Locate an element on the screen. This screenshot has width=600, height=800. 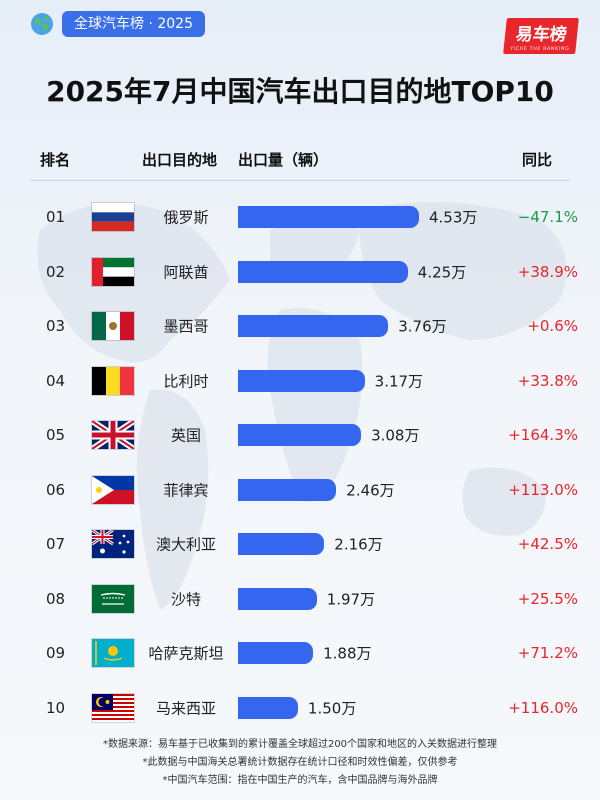
value-label: 3.08万 is located at coordinates (395, 435).